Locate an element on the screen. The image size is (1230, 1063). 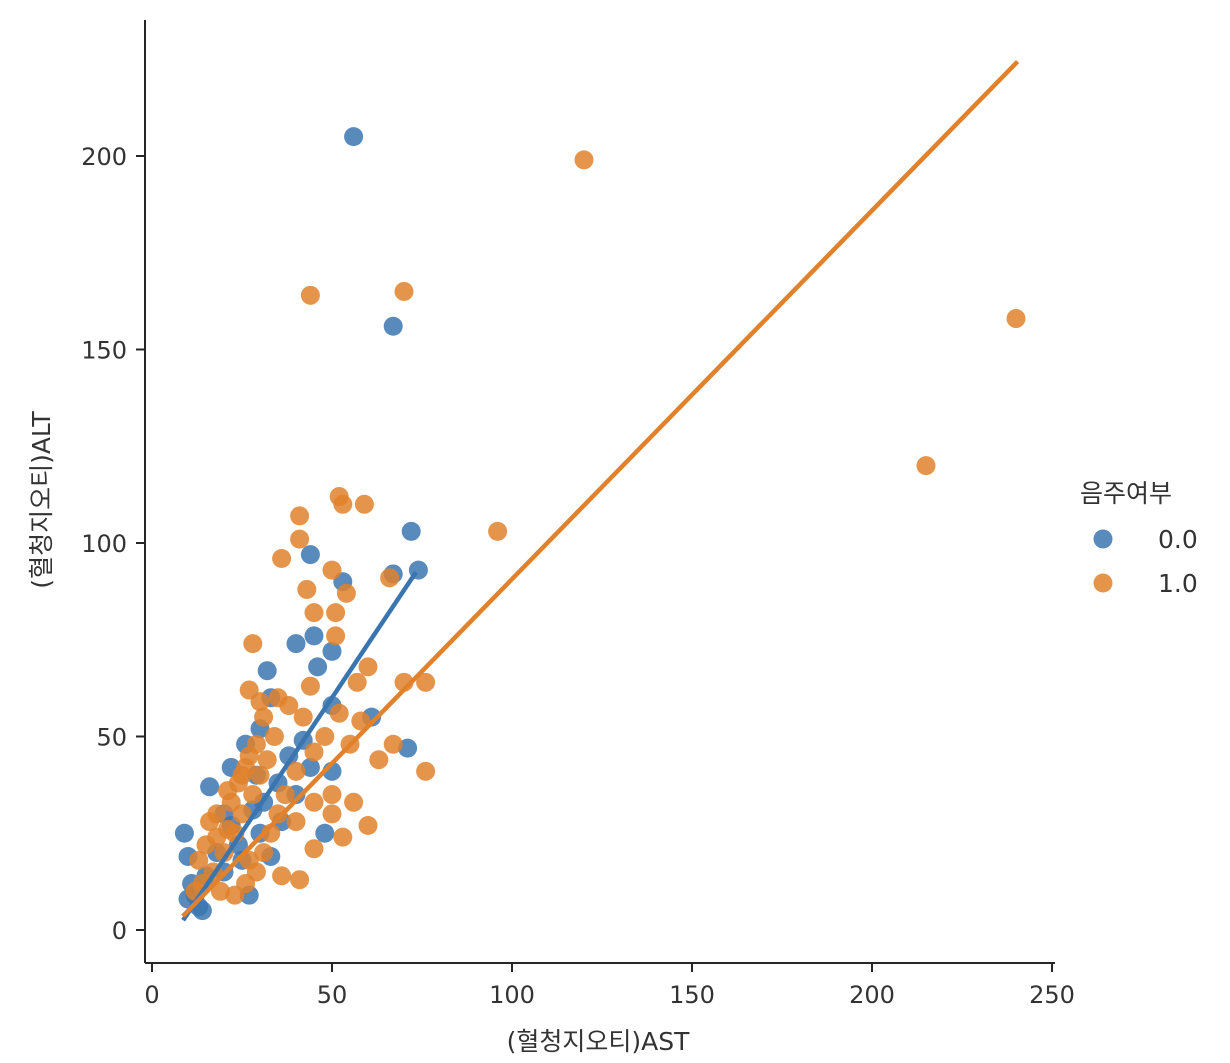
y-tick-label: 50 is located at coordinates (111, 738).